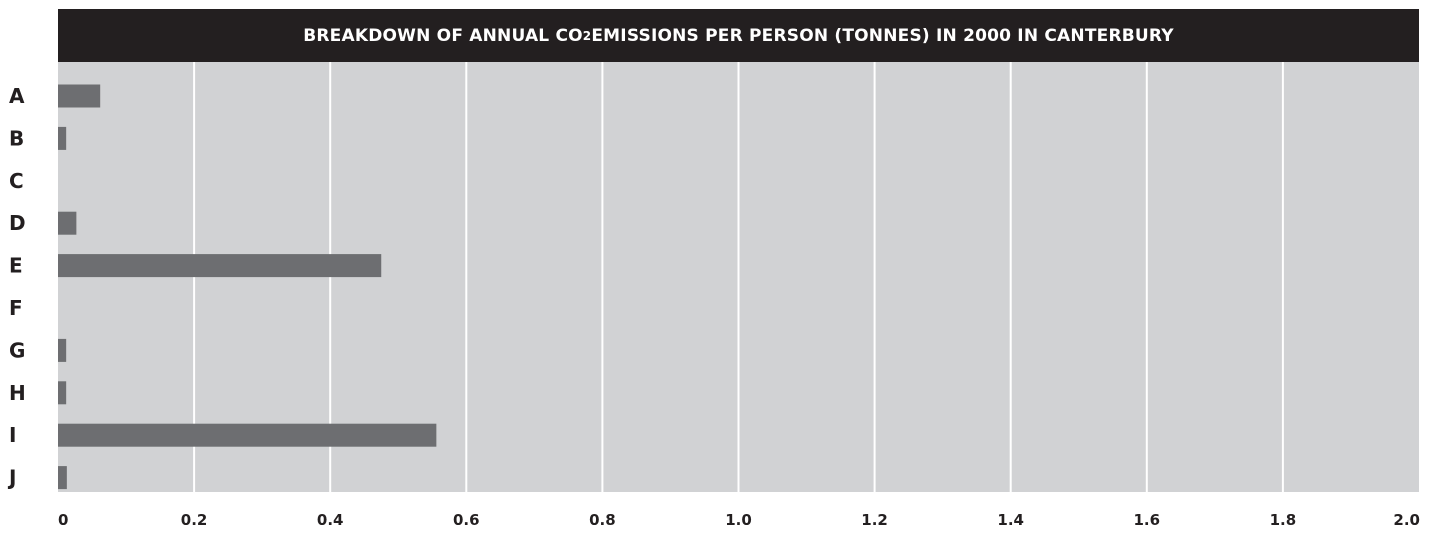 The height and width of the screenshot is (534, 1442). Describe the element at coordinates (17, 96) in the screenshot. I see `category-label: A` at that location.